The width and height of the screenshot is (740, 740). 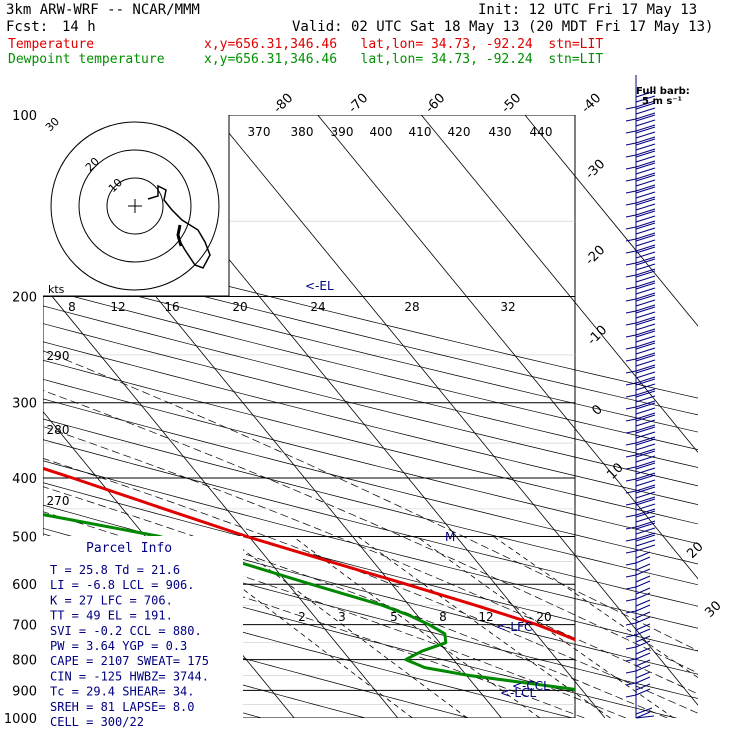 I want to click on parcel-info-row: LI = -6.8 LCL = 906., so click(x=122, y=585).